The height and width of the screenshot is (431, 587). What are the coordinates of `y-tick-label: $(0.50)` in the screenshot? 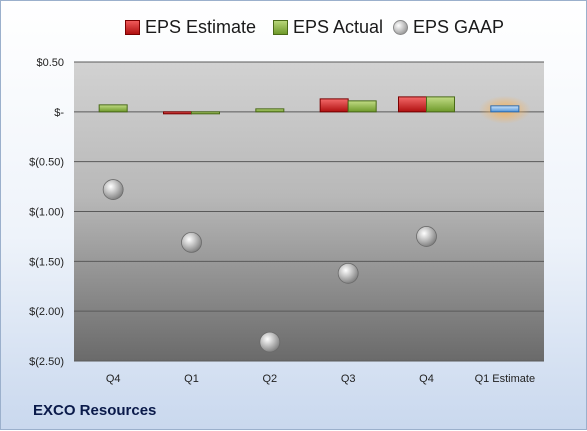 It's located at (46, 163).